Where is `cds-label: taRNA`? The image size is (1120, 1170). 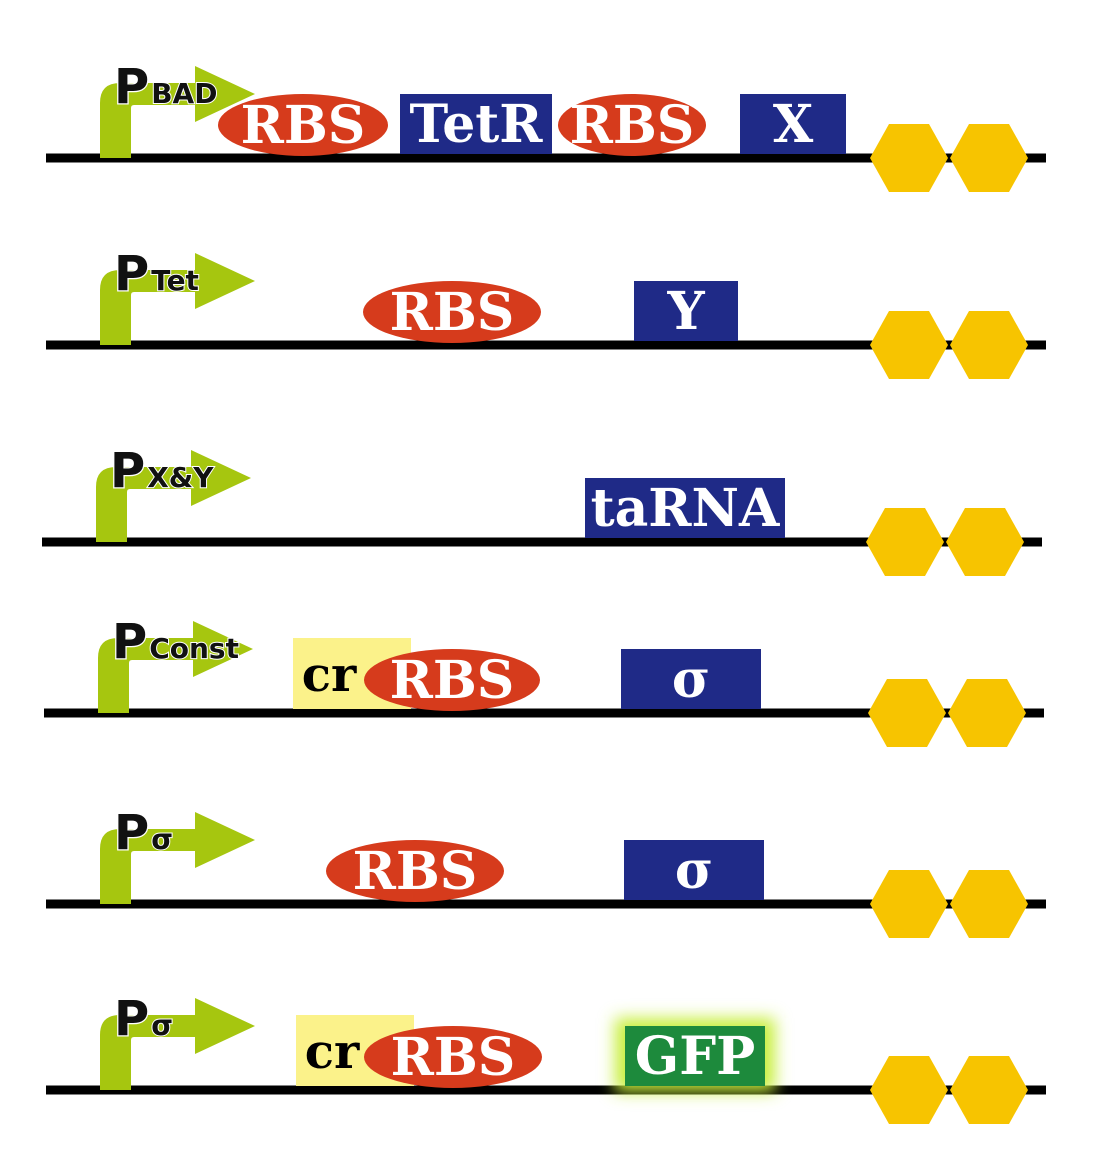
cds-label: taRNA is located at coordinates (685, 508).